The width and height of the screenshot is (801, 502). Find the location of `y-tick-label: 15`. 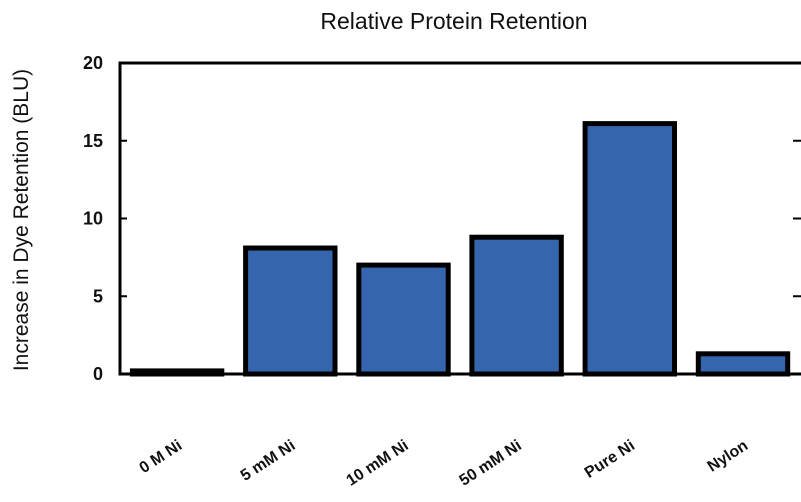

y-tick-label: 15 is located at coordinates (93, 141).